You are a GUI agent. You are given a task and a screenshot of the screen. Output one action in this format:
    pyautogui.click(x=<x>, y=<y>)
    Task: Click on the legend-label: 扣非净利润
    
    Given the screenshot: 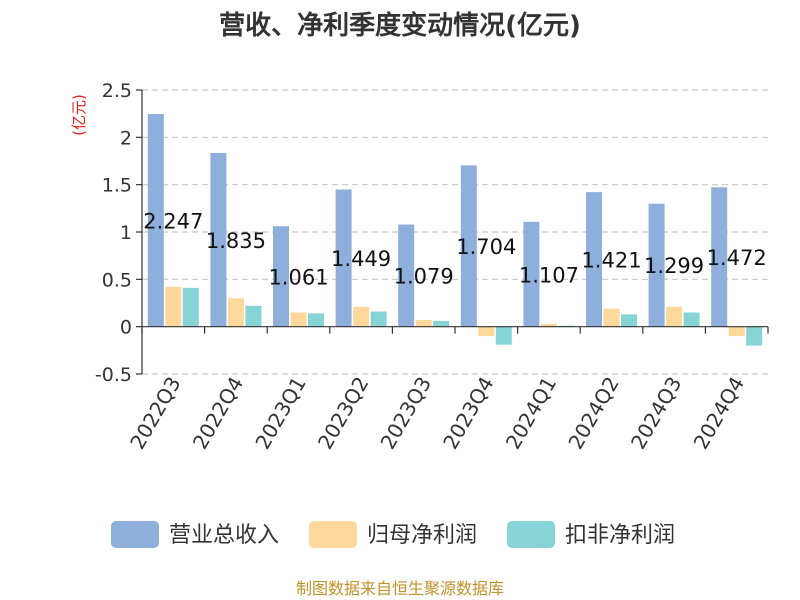 What is the action you would take?
    pyautogui.click(x=620, y=535)
    